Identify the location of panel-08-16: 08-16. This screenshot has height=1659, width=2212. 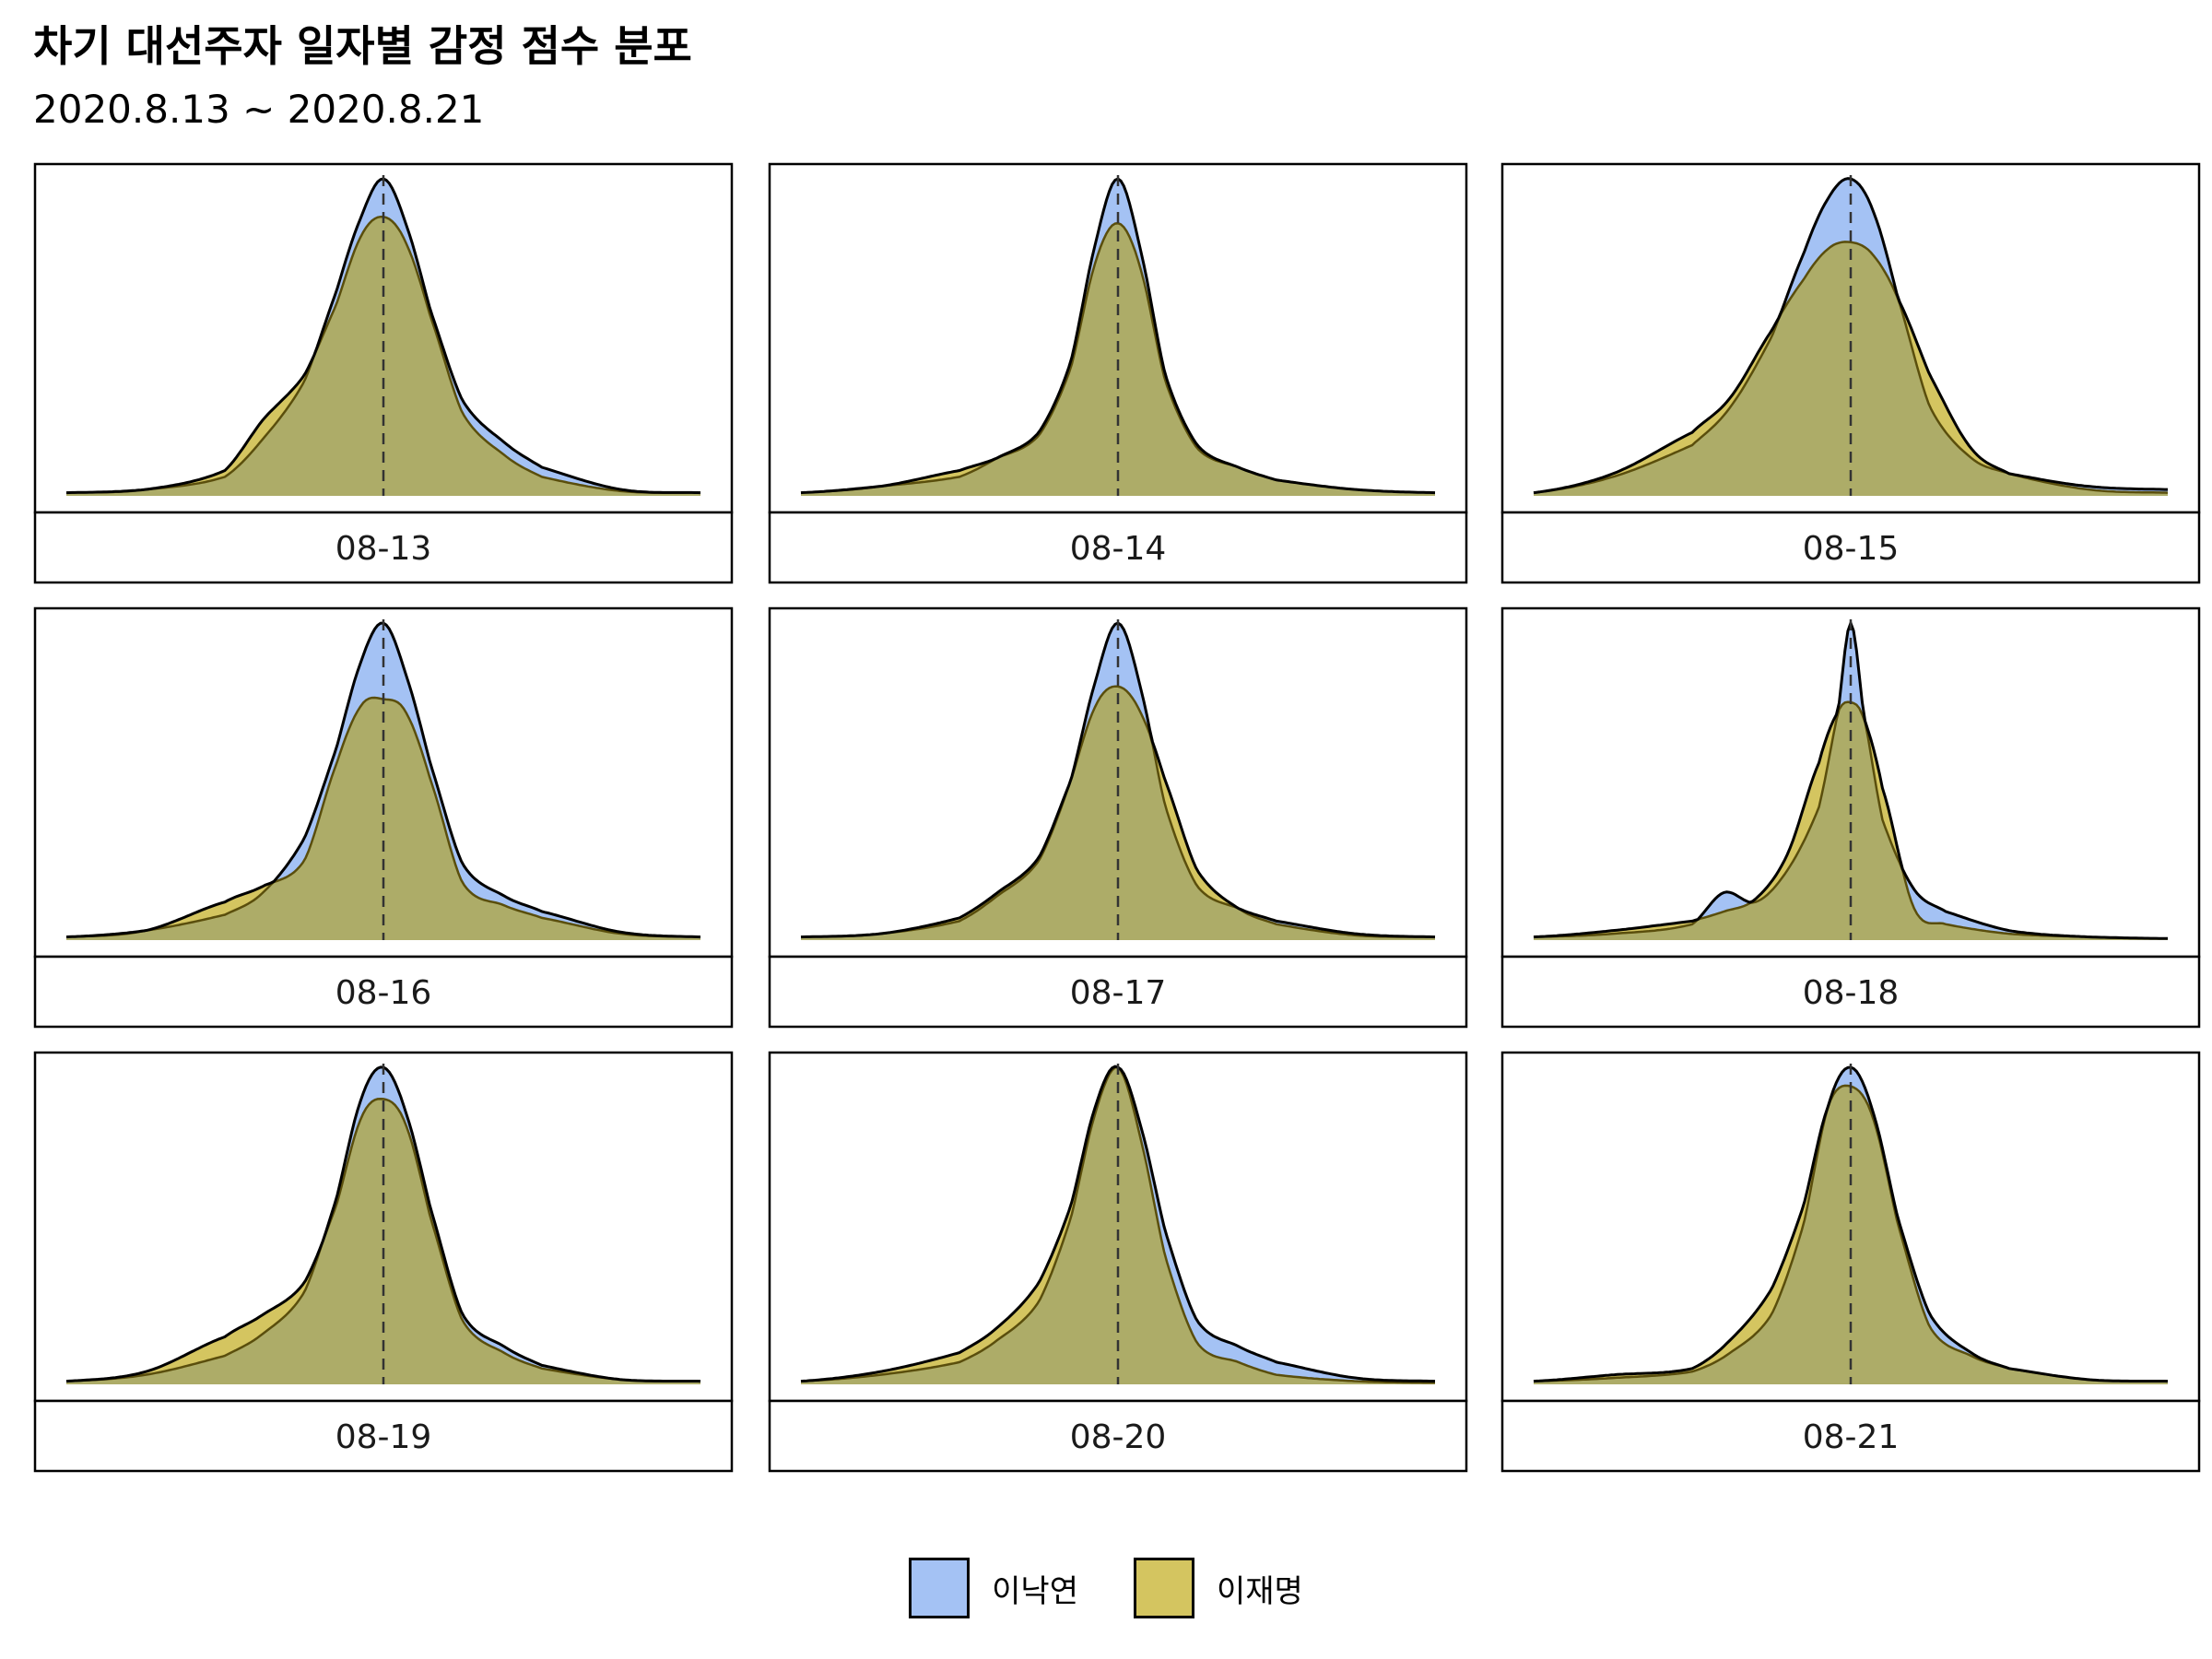
(383, 817).